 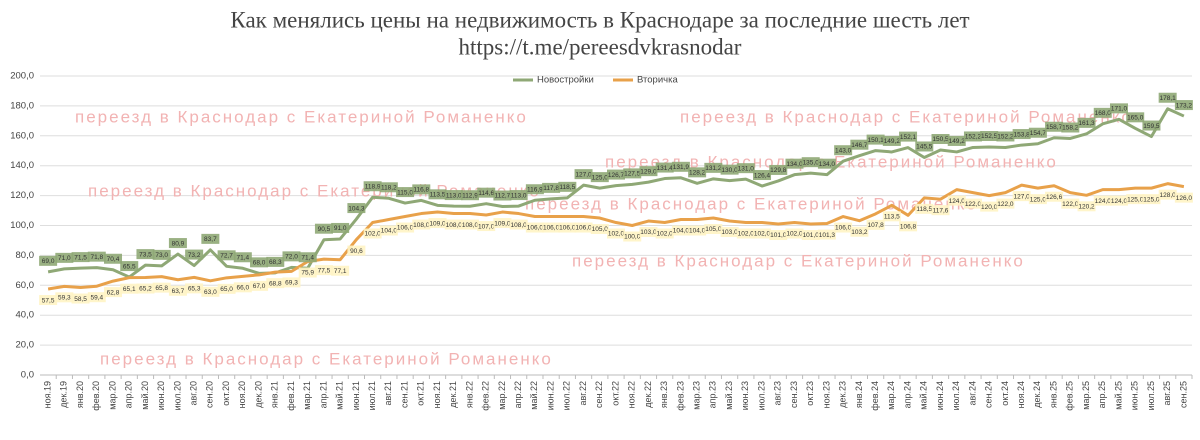 I want to click on data-label: 80,9, so click(x=178, y=243).